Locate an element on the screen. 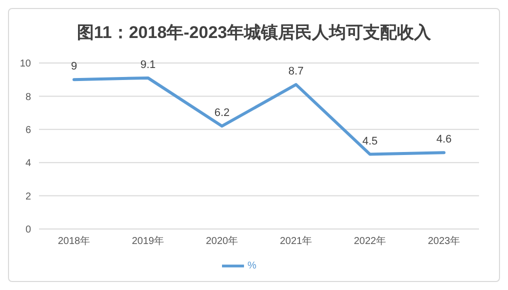 Image resolution: width=508 pixels, height=290 pixels. y-tick-label: 6 is located at coordinates (28, 130).